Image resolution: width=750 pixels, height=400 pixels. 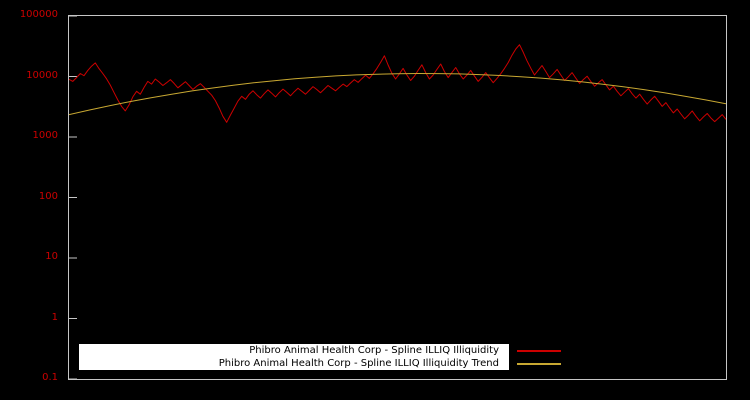 I want to click on y-tick-label: 100000, so click(x=38, y=14).